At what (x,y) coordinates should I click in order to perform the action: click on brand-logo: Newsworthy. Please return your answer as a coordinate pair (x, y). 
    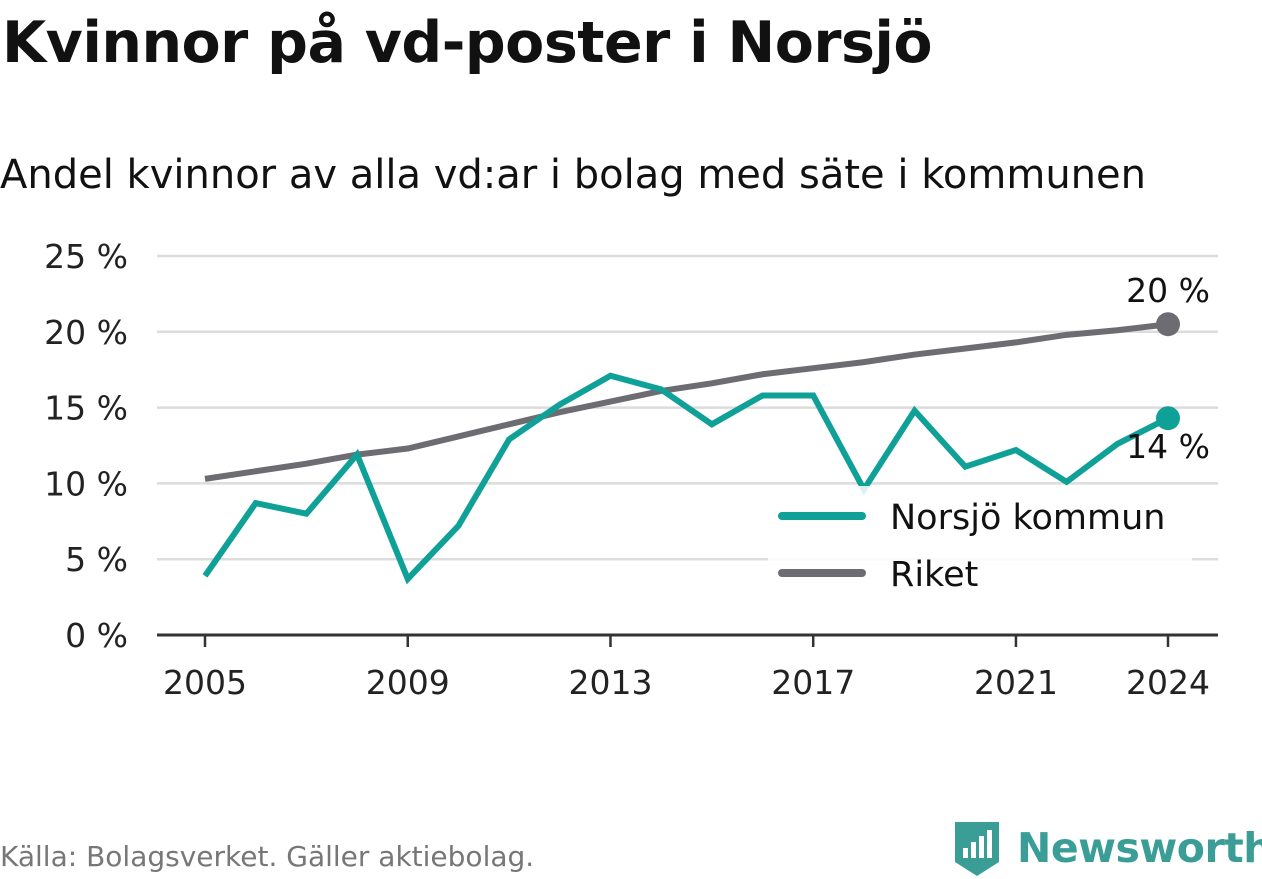
    Looking at the image, I should click on (1106, 848).